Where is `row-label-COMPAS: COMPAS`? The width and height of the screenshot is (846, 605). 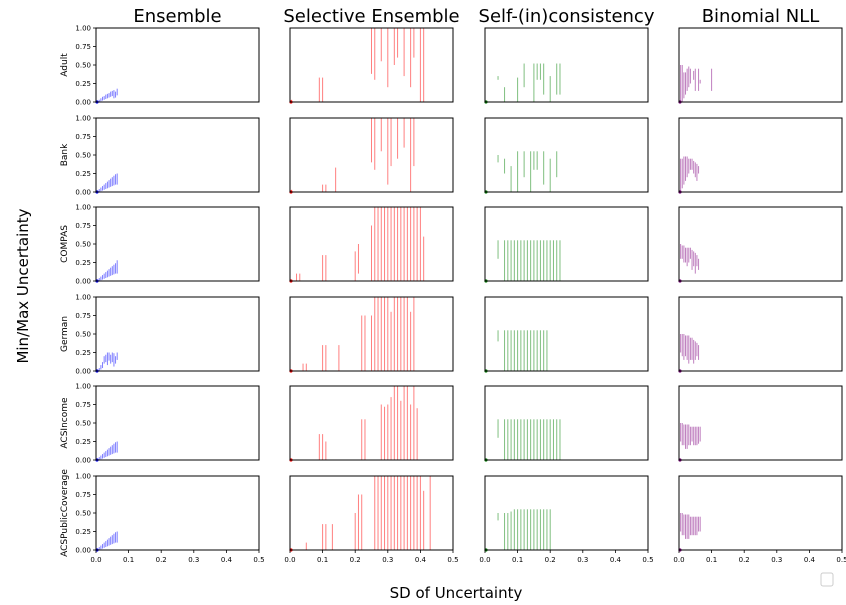 row-label-COMPAS: COMPAS is located at coordinates (65, 244).